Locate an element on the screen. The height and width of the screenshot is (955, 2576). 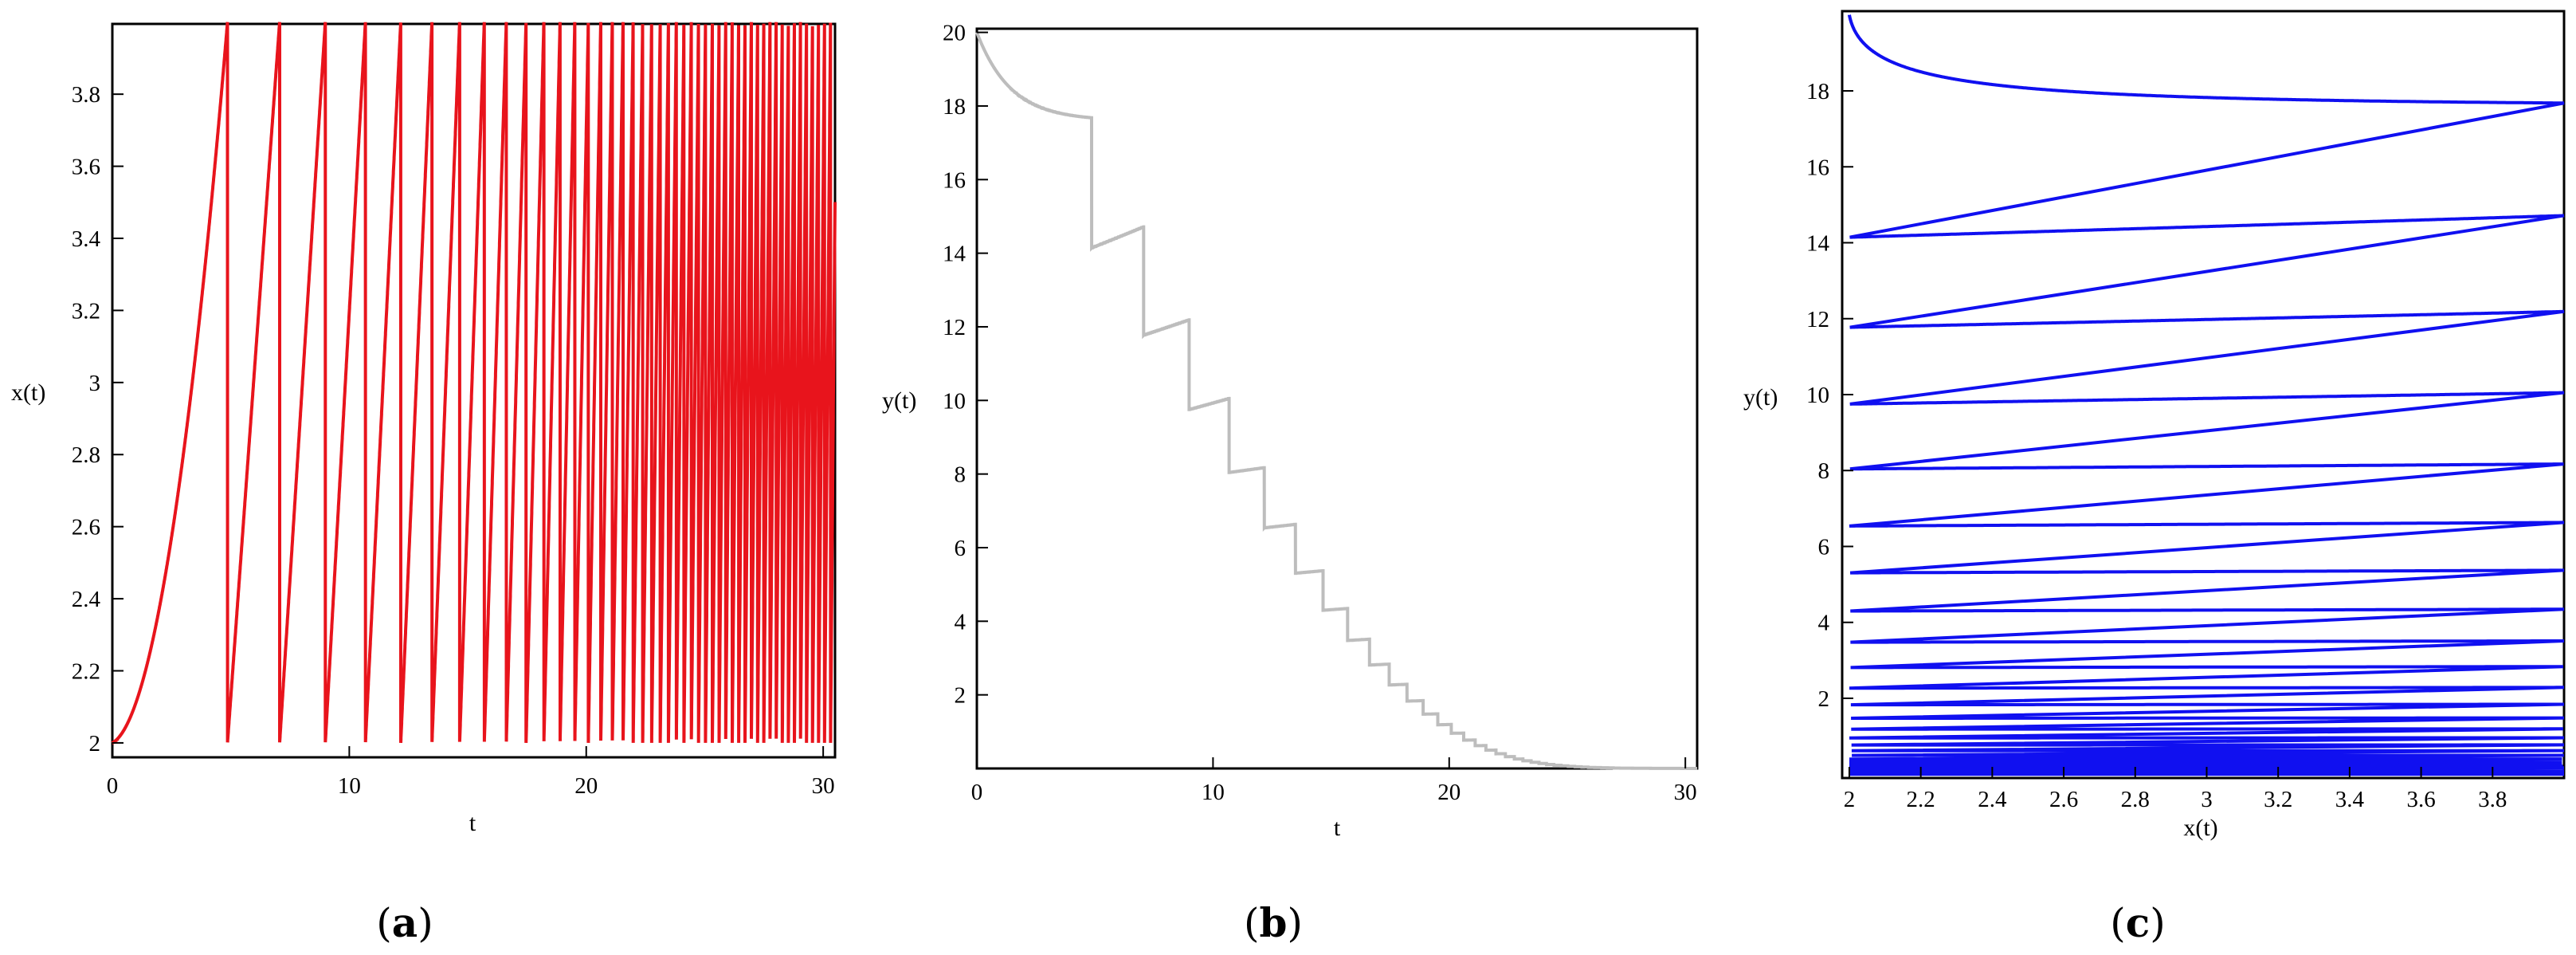
caption-c: (c) is located at coordinates (2137, 923).